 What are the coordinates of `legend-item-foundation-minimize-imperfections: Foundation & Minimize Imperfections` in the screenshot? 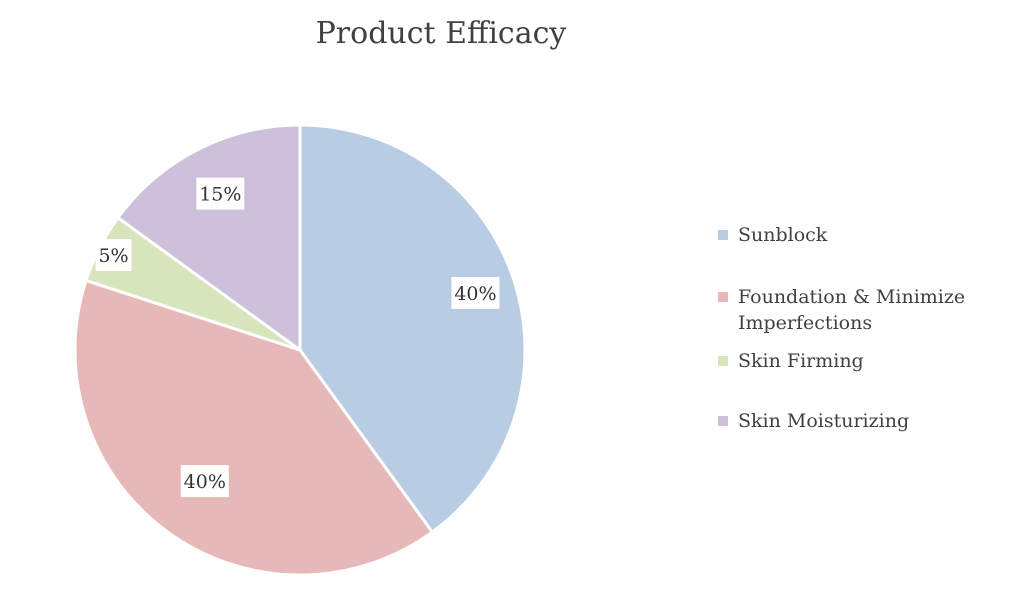 It's located at (858, 310).